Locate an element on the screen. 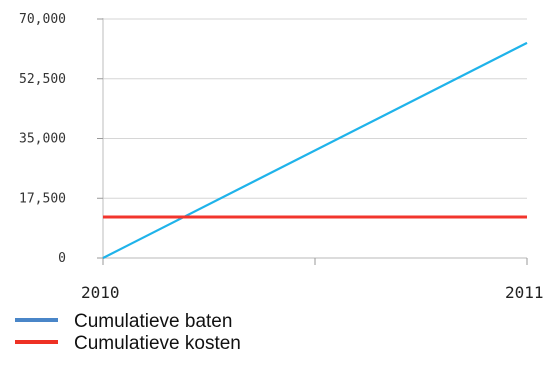  y-tick-label-4: 70,000 is located at coordinates (42, 19).